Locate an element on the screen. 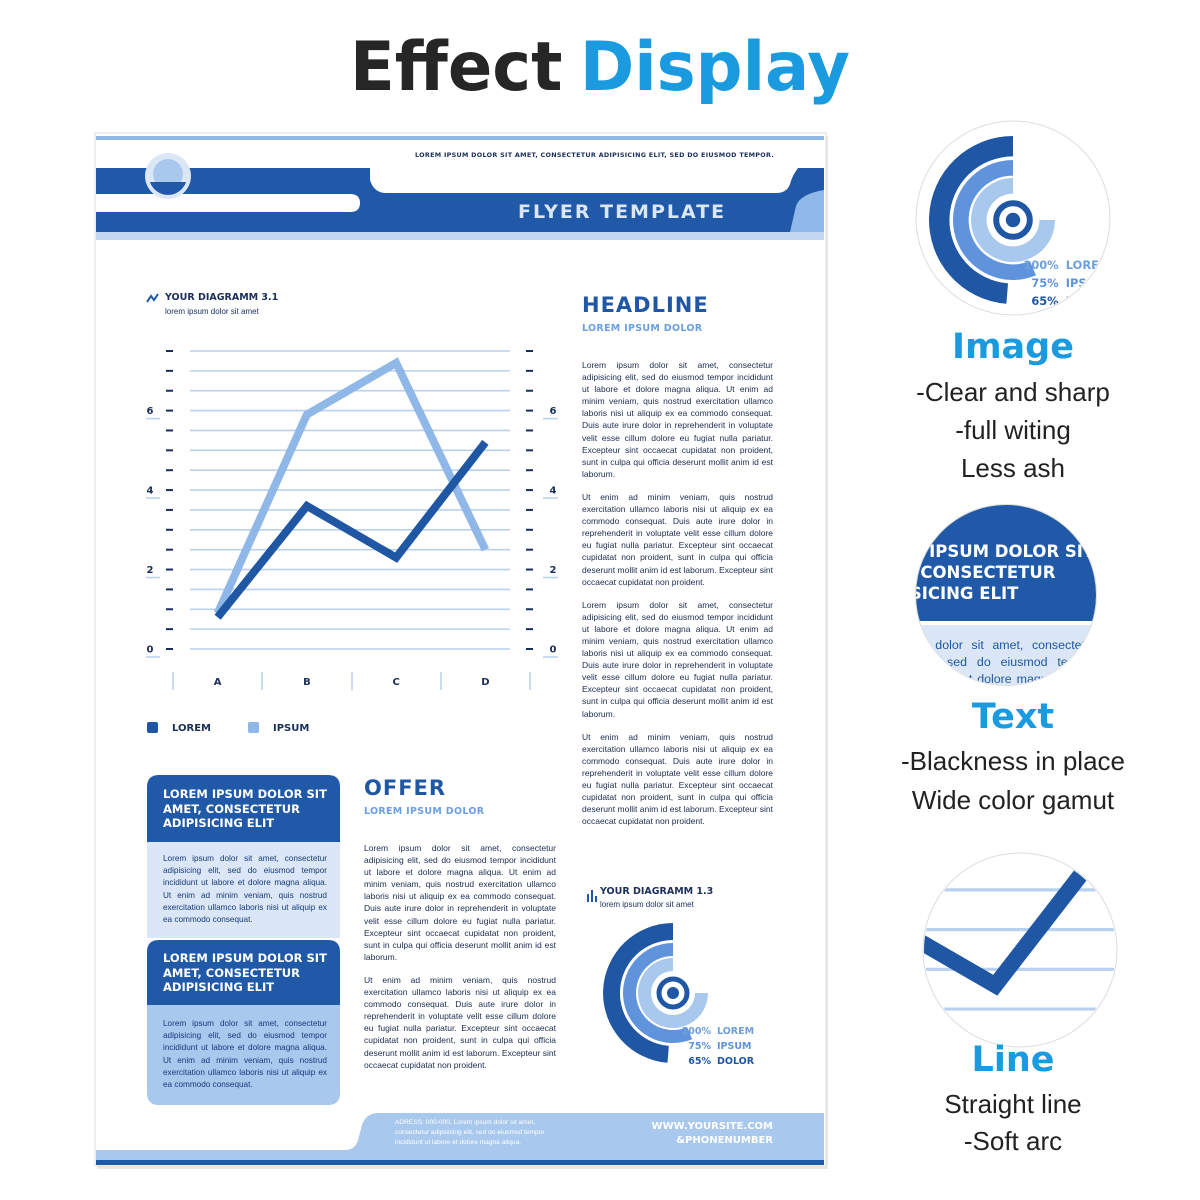 This screenshot has width=1200, height=1200. header-strip is located at coordinates (460, 236).